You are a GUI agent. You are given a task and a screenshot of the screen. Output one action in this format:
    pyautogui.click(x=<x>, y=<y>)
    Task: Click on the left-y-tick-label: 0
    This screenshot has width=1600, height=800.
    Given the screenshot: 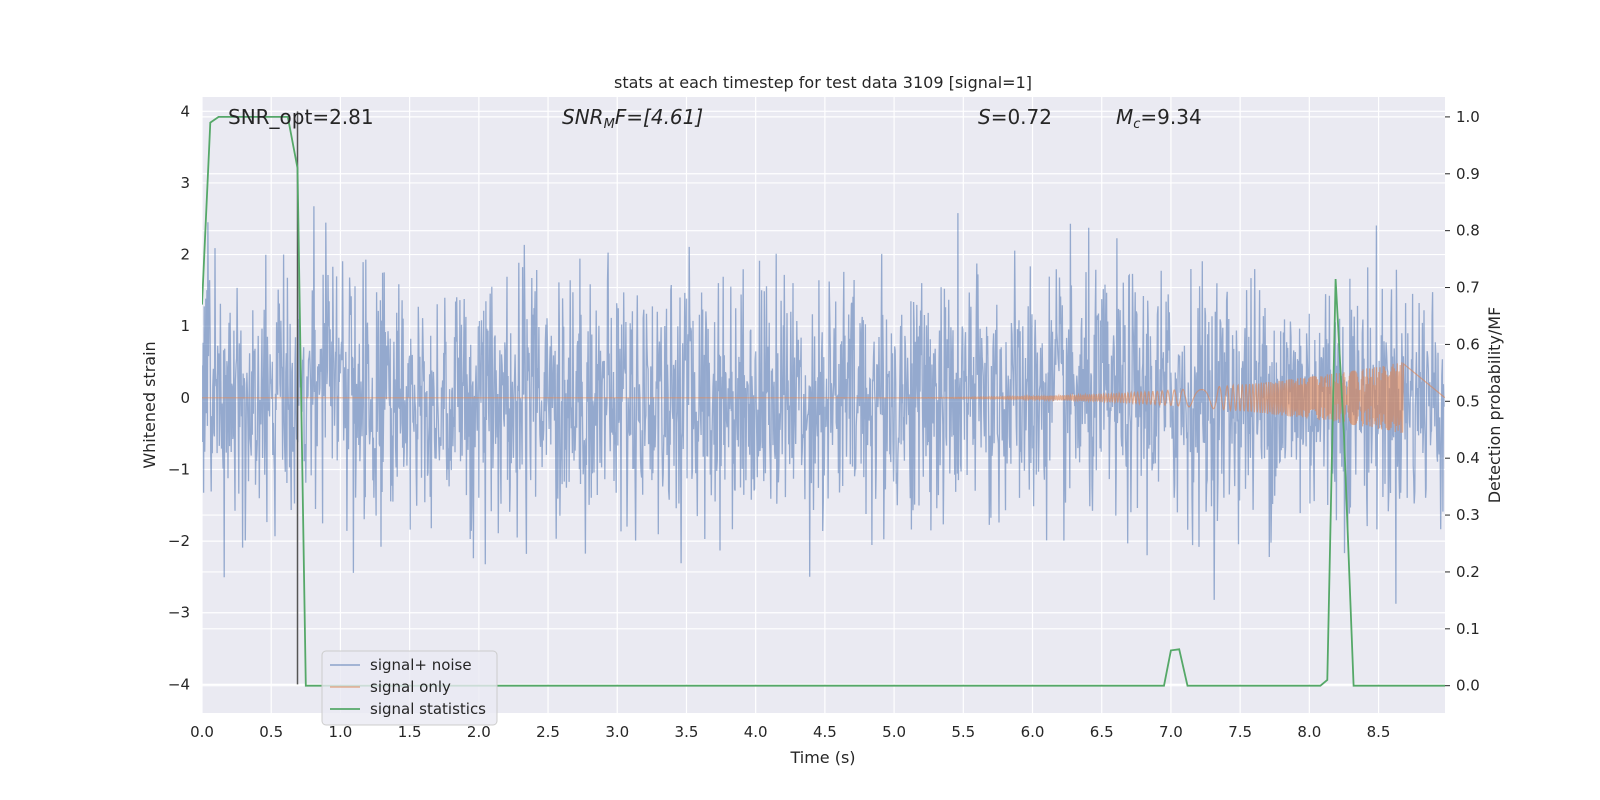 What is the action you would take?
    pyautogui.click(x=185, y=398)
    